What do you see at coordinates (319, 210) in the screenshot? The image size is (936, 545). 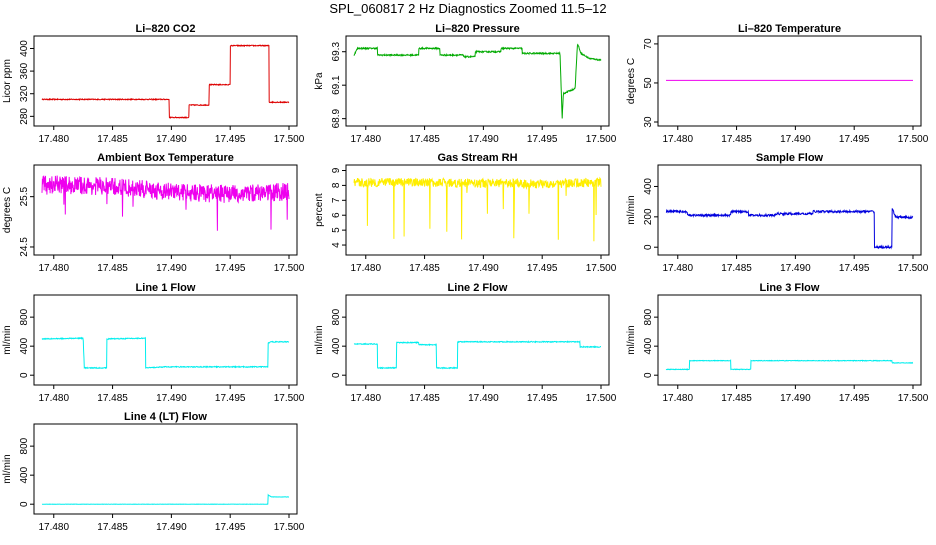 I see `chart-gas-stream-rh-y-axis-label: percent` at bounding box center [319, 210].